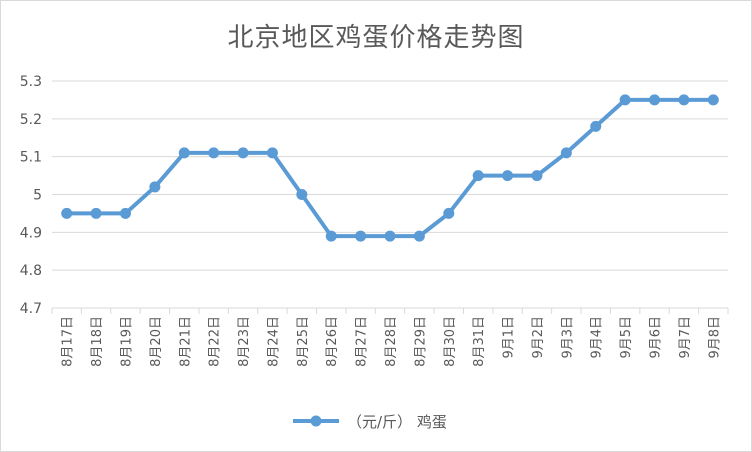 The image size is (752, 452). What do you see at coordinates (97, 341) in the screenshot?
I see `x-tick-label: 8月18日` at bounding box center [97, 341].